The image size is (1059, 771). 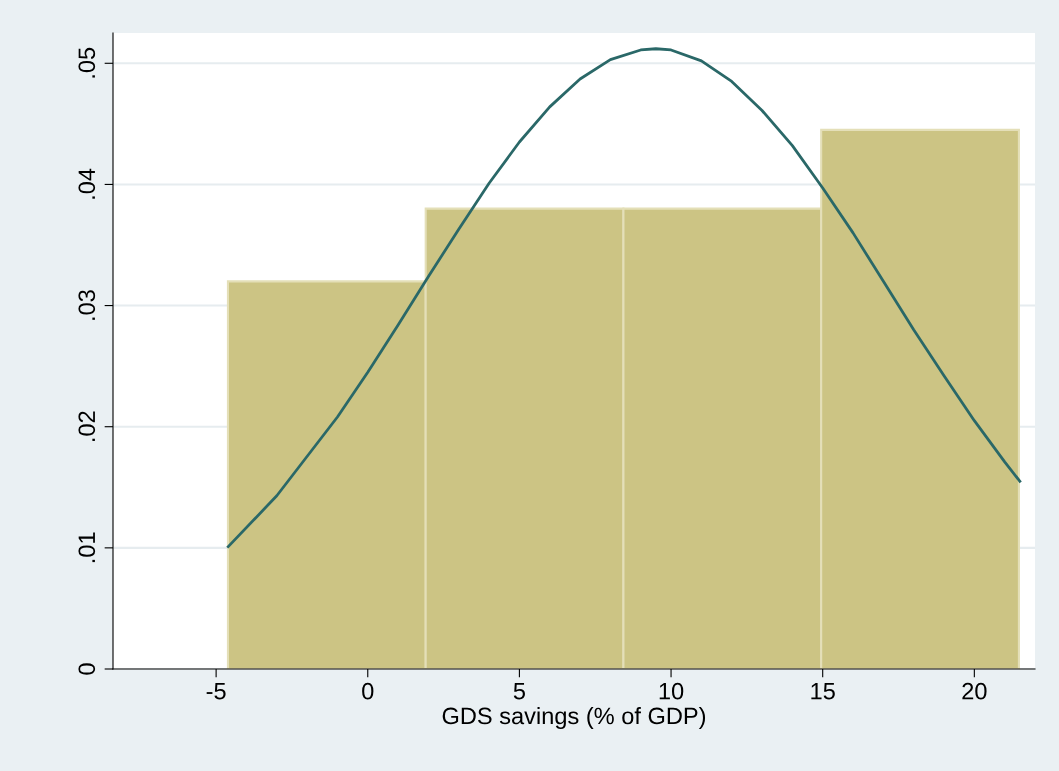 What do you see at coordinates (519, 691) in the screenshot?
I see `x-tick-label: 5` at bounding box center [519, 691].